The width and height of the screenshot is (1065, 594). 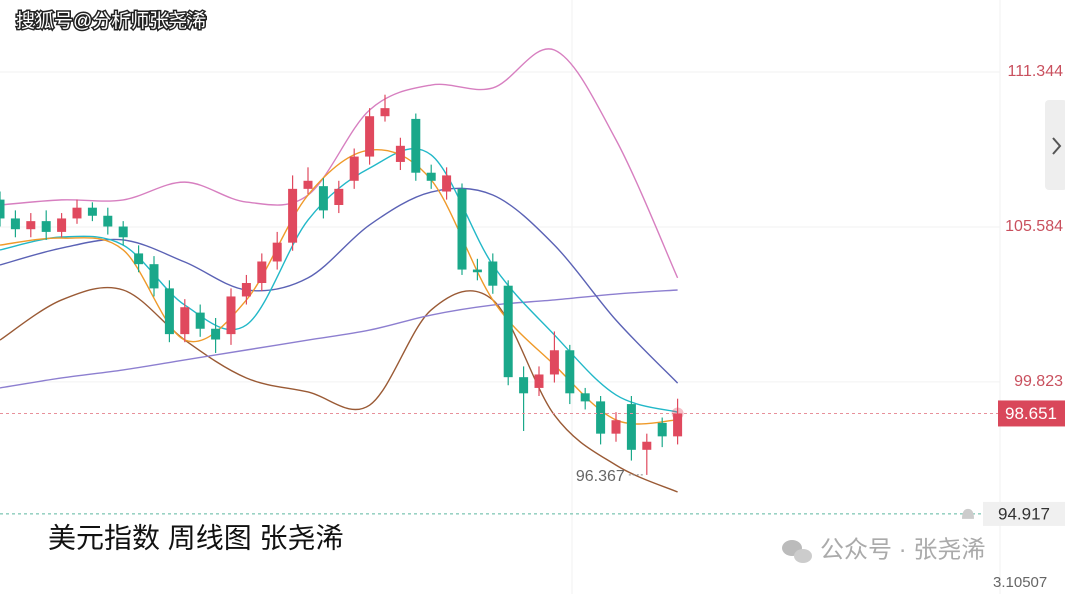 I want to click on corner-text: 3.10507, so click(x=1020, y=582).